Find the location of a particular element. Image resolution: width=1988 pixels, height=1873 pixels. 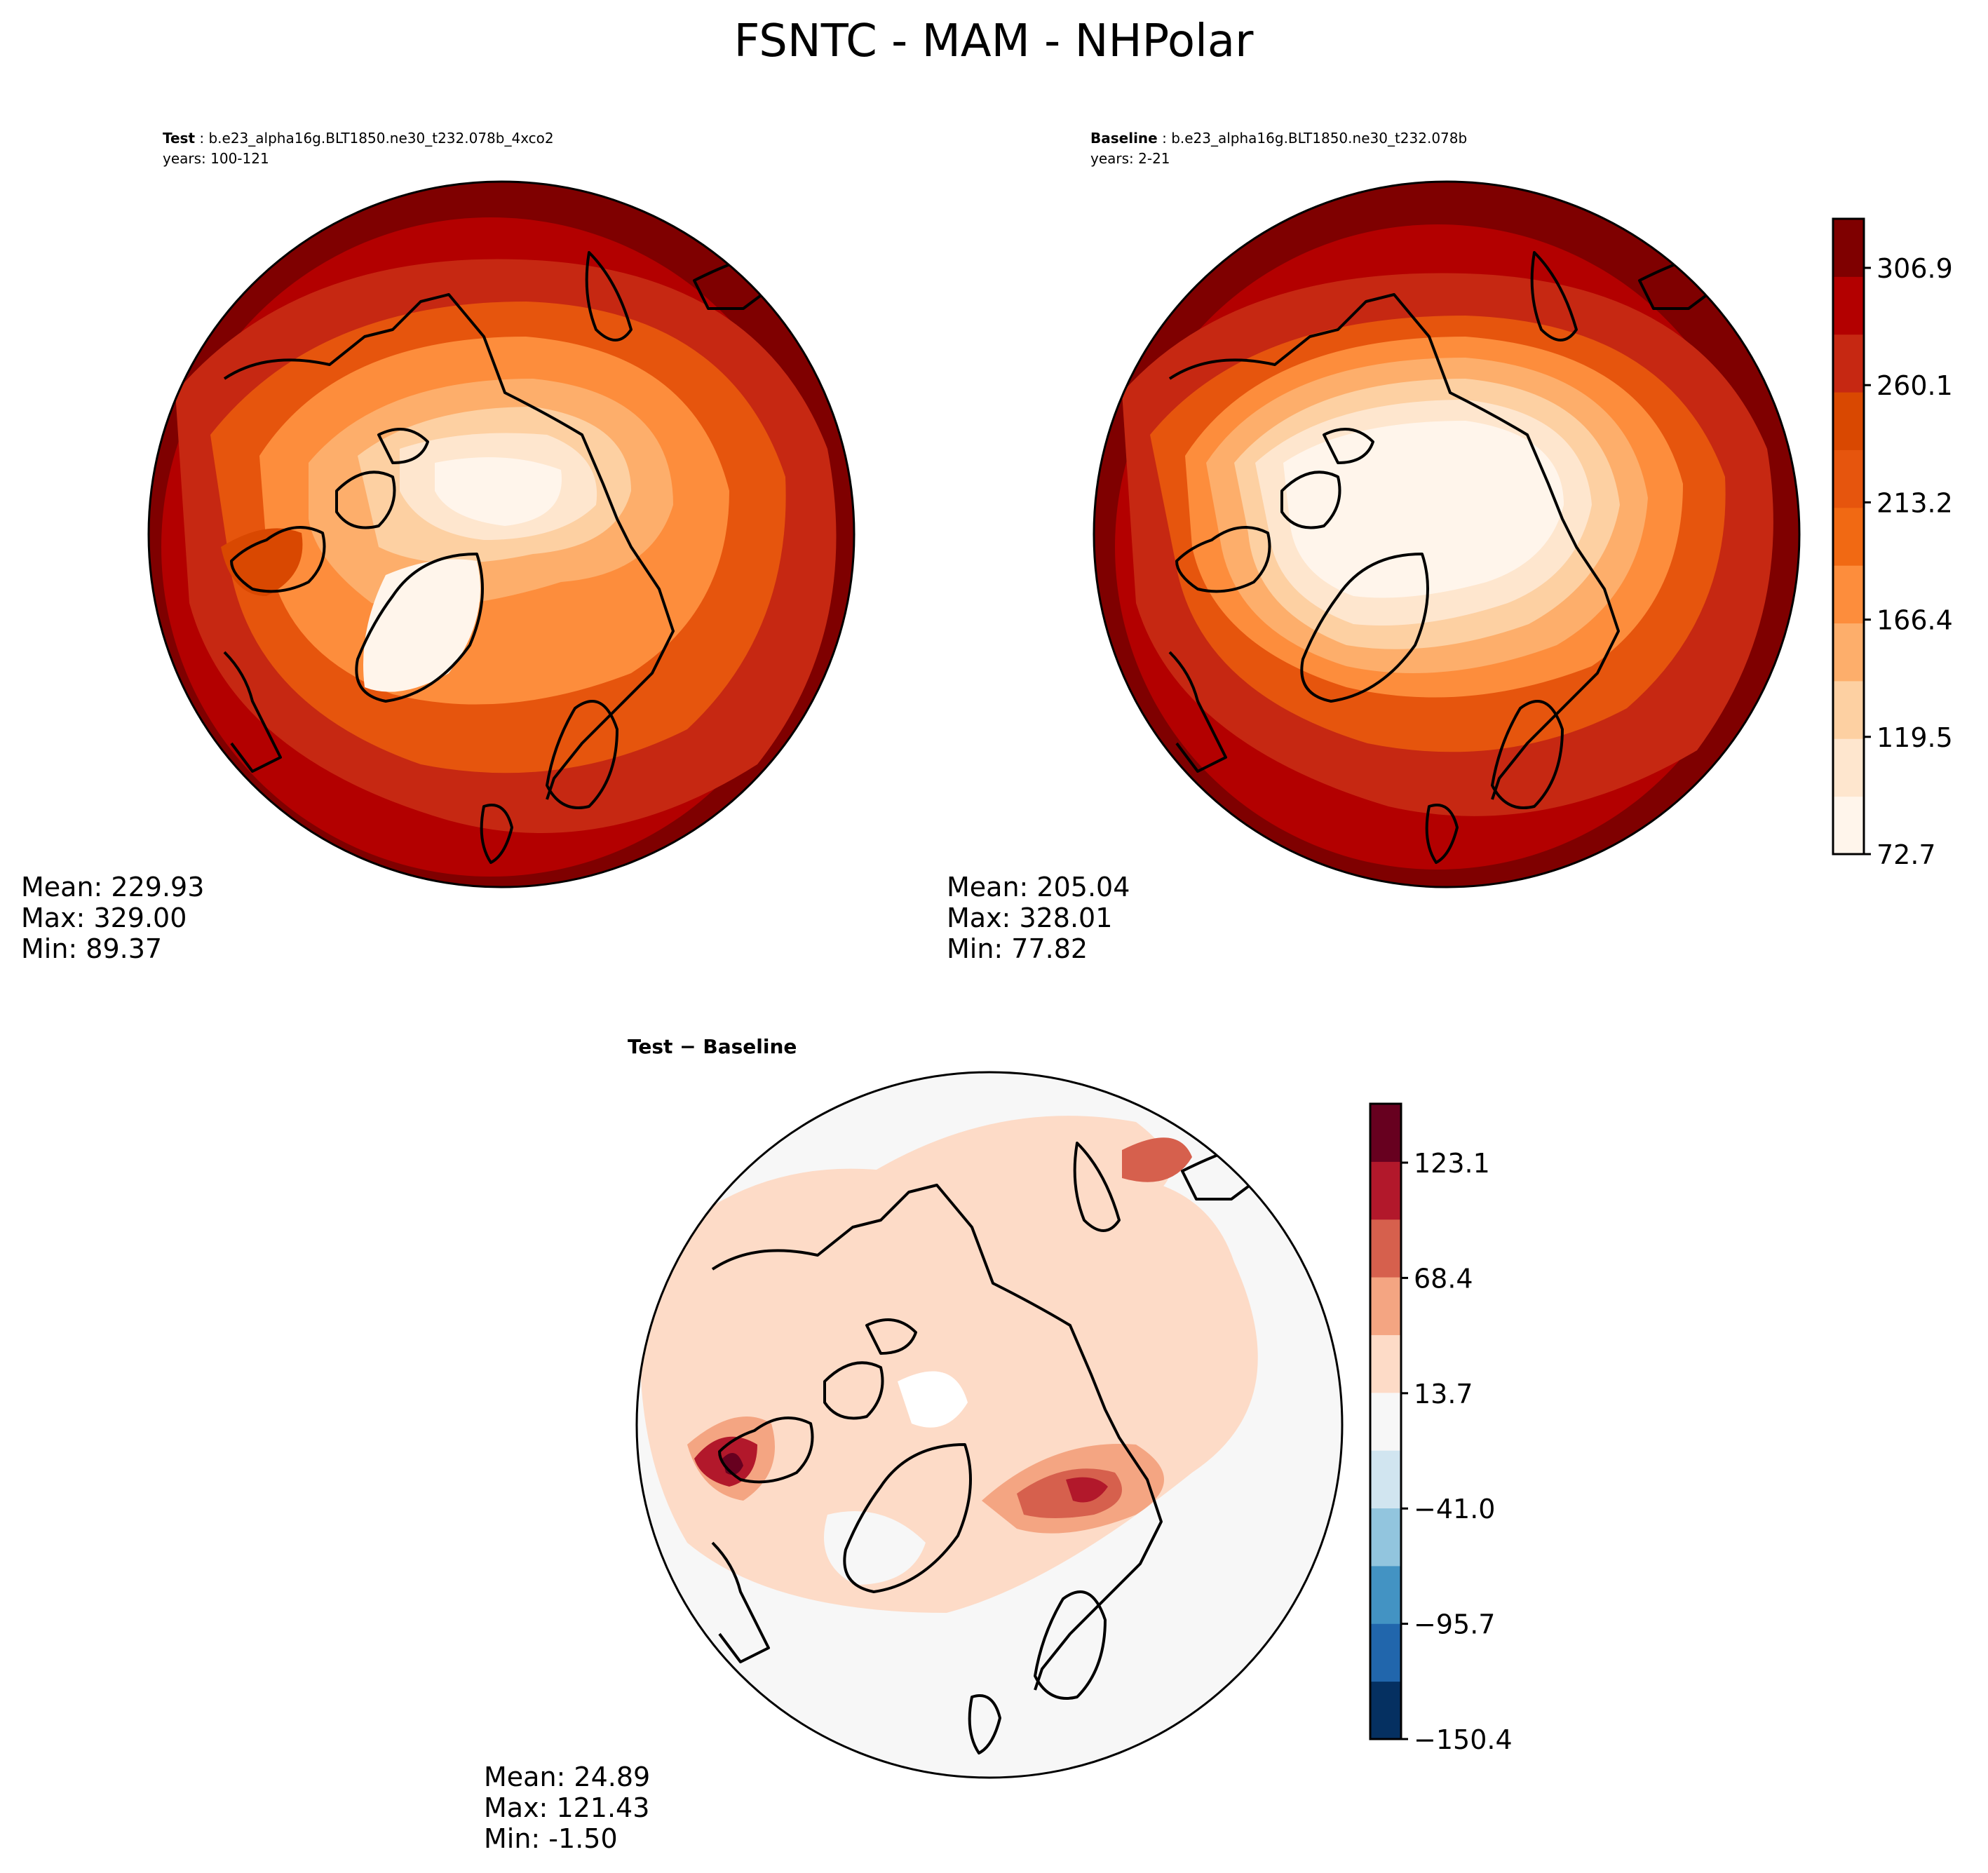

baseline-panel-years: years: 2-21 is located at coordinates (1130, 158).